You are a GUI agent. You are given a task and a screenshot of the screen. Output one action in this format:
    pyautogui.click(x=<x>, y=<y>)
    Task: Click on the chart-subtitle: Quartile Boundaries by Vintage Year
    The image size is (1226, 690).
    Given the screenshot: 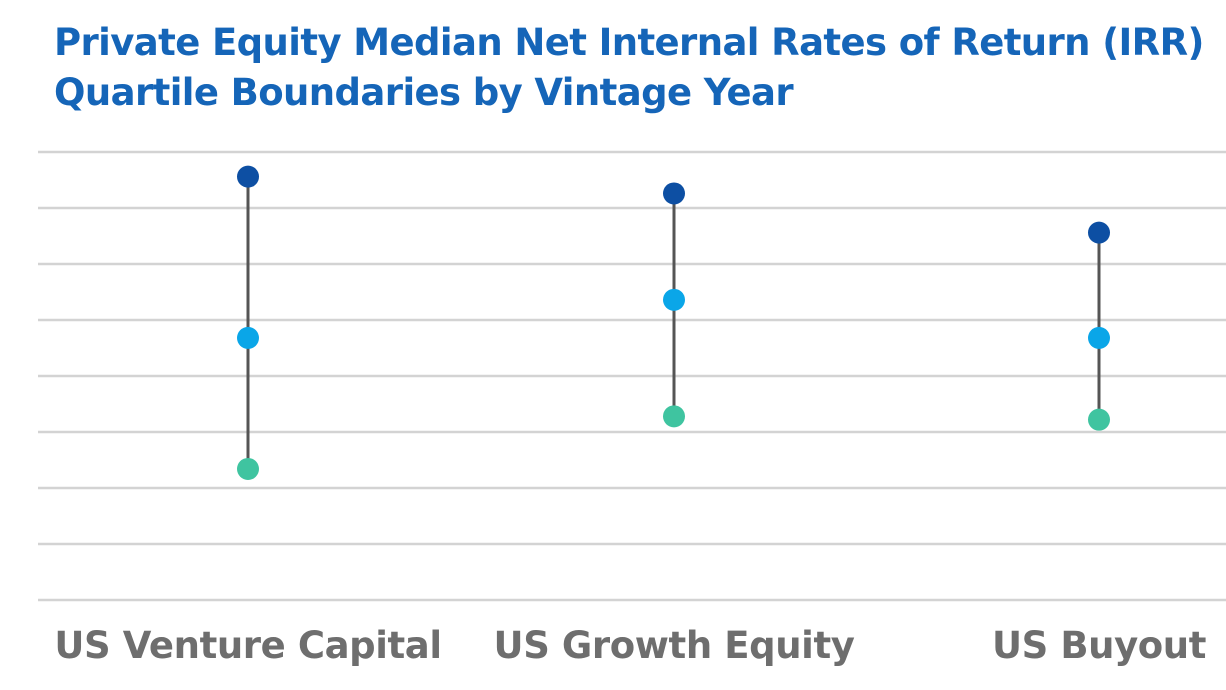 What is the action you would take?
    pyautogui.click(x=424, y=92)
    